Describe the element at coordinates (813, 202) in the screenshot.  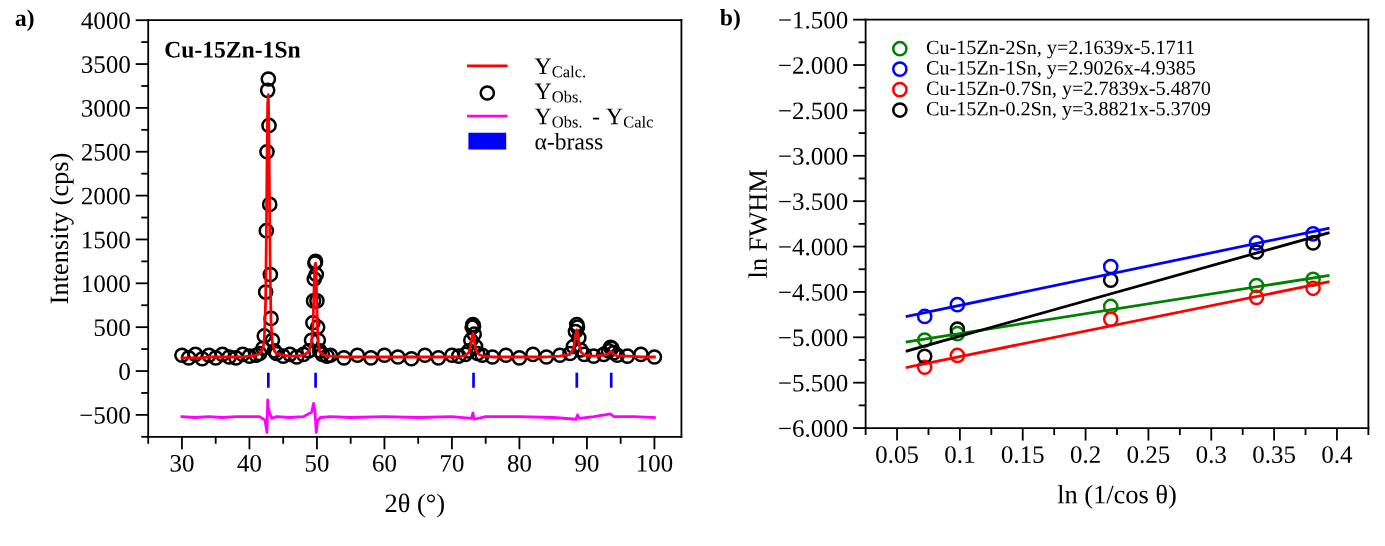
I see `y-tick-label: −3.500` at that location.